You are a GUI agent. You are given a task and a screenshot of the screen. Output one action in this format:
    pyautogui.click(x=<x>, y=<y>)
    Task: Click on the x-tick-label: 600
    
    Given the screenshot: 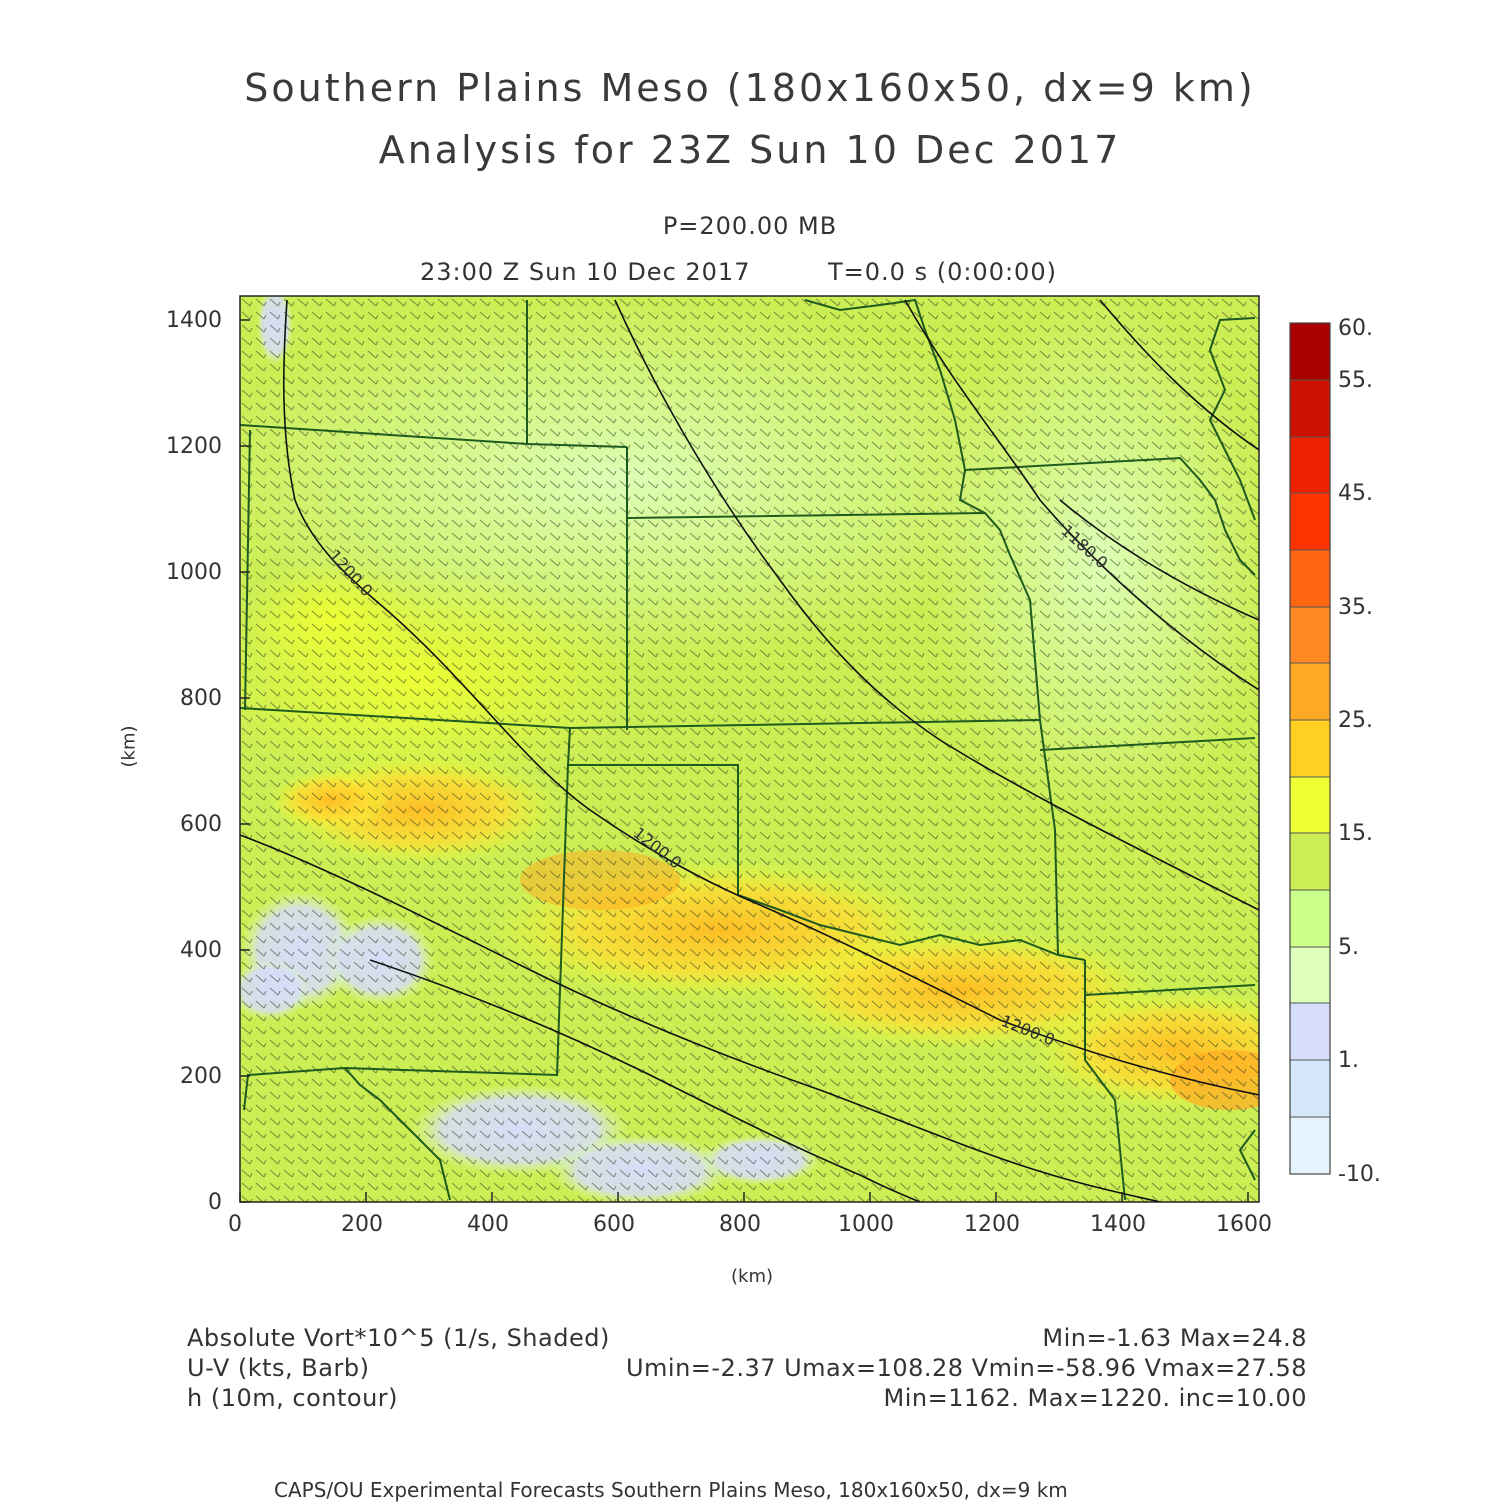 What is the action you would take?
    pyautogui.click(x=614, y=1224)
    